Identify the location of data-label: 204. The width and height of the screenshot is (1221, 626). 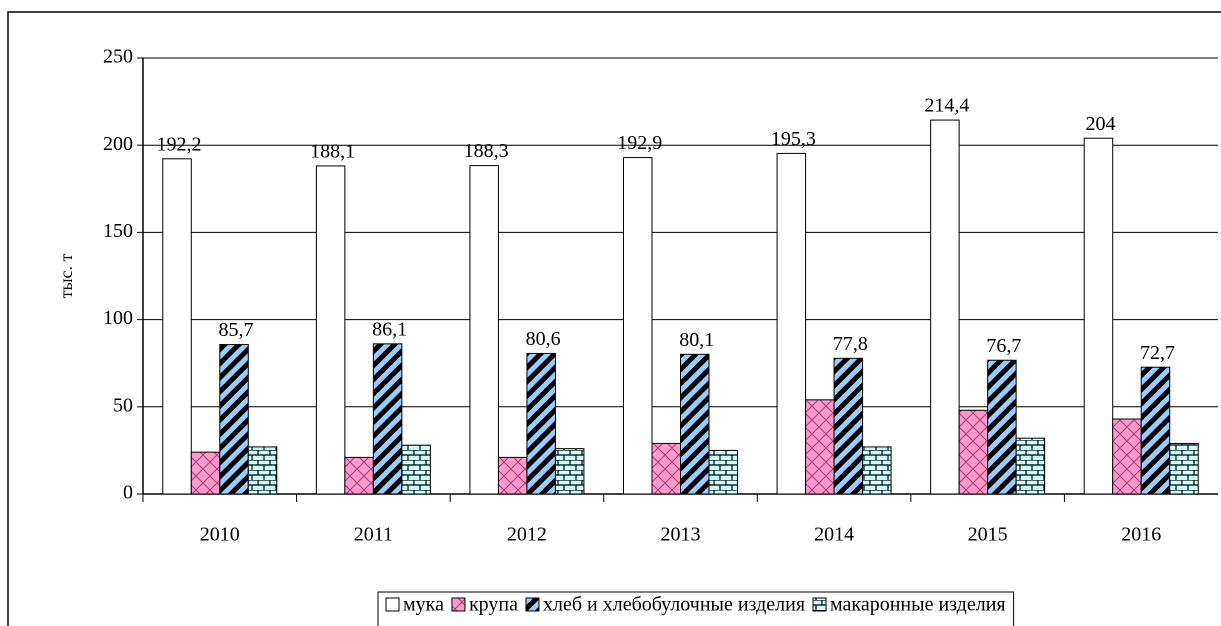
(1100, 124).